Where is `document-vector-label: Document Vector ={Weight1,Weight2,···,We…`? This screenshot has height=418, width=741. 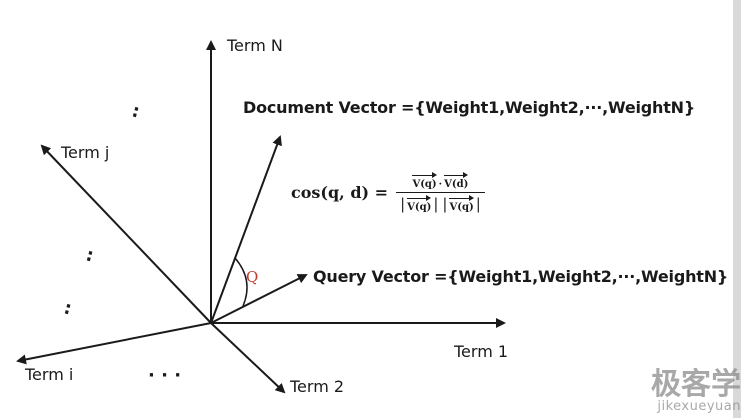
document-vector-label: Document Vector ={Weight1,Weight2,···,We… is located at coordinates (469, 107).